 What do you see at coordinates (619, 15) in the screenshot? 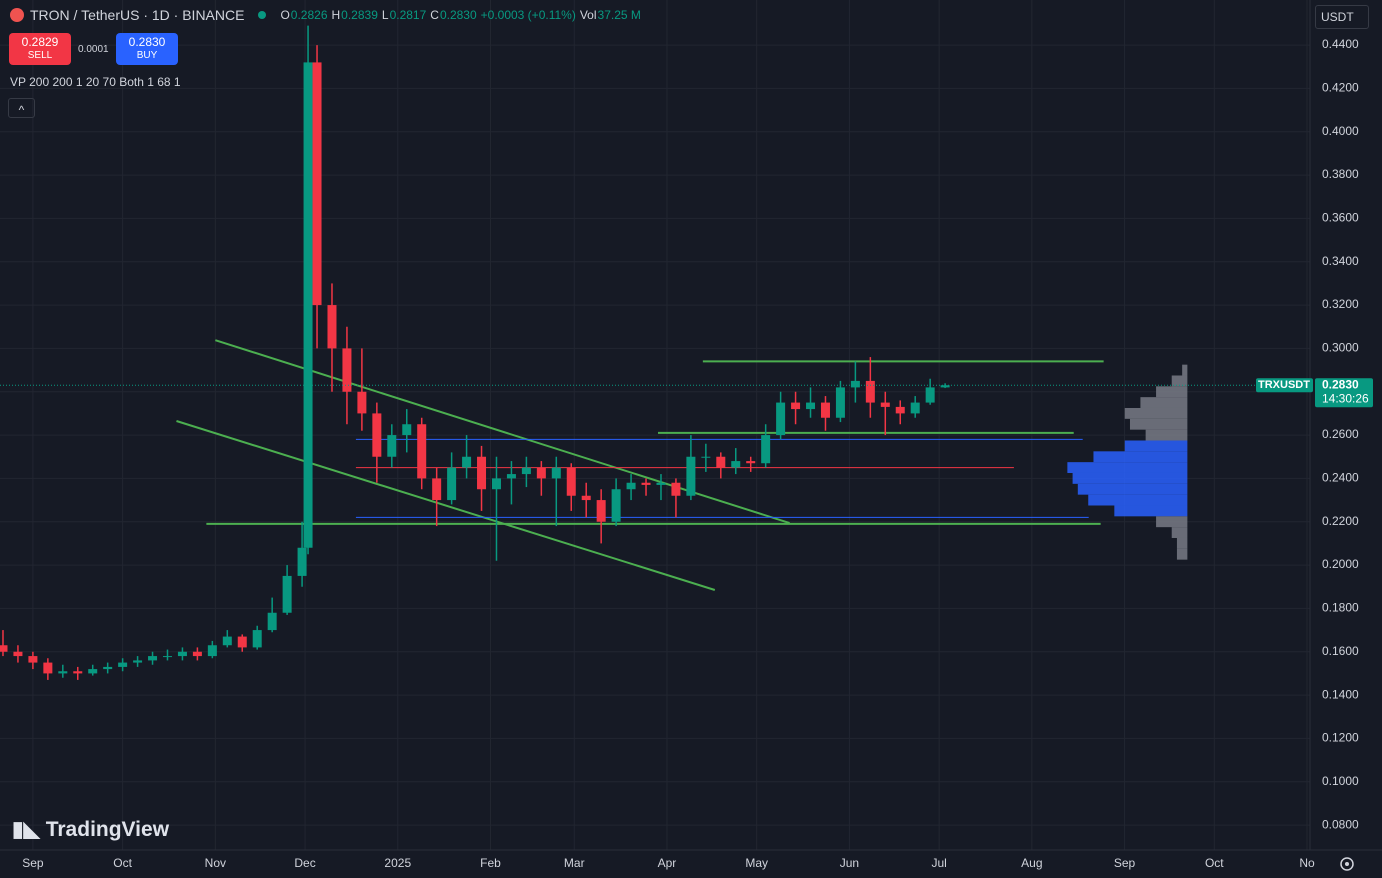
I see `volume-value: 37.25 M` at bounding box center [619, 15].